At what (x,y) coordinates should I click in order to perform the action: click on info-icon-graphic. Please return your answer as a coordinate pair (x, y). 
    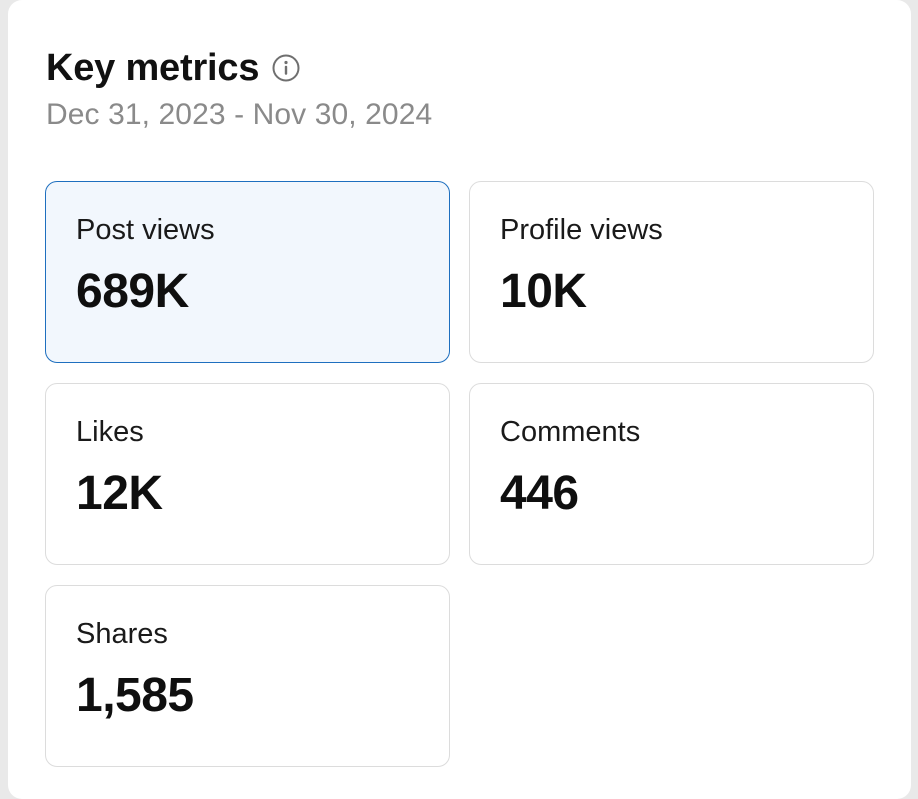
    Looking at the image, I should click on (286, 68).